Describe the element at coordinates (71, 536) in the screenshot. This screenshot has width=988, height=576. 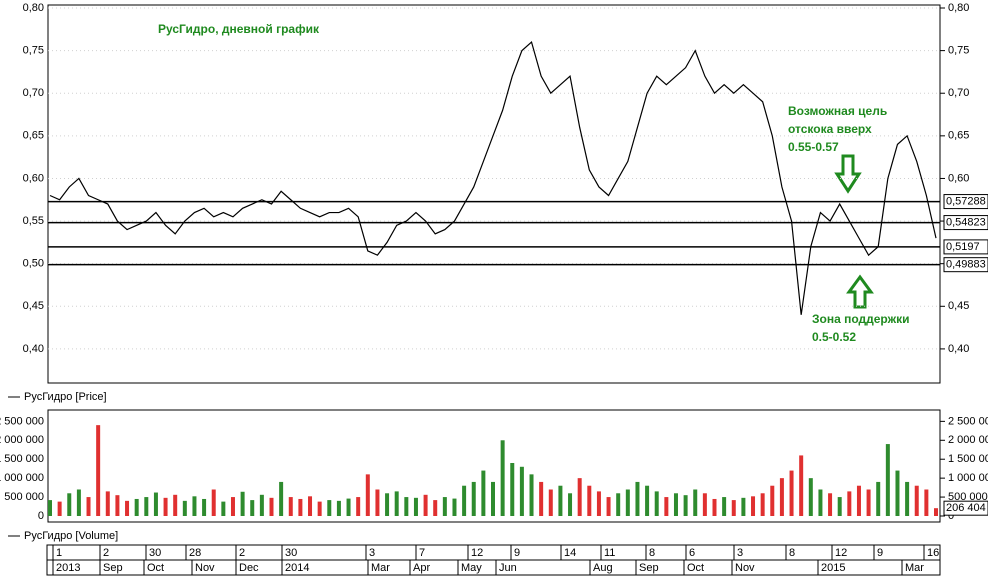
I see `legend-volume: РусГидро [Volume]` at that location.